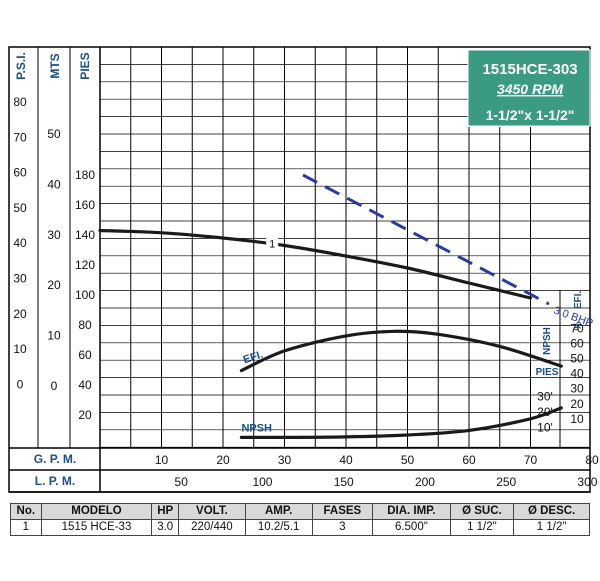 Image resolution: width=600 pixels, height=581 pixels. Describe the element at coordinates (26, 511) in the screenshot. I see `spec-header-cell: No.` at that location.